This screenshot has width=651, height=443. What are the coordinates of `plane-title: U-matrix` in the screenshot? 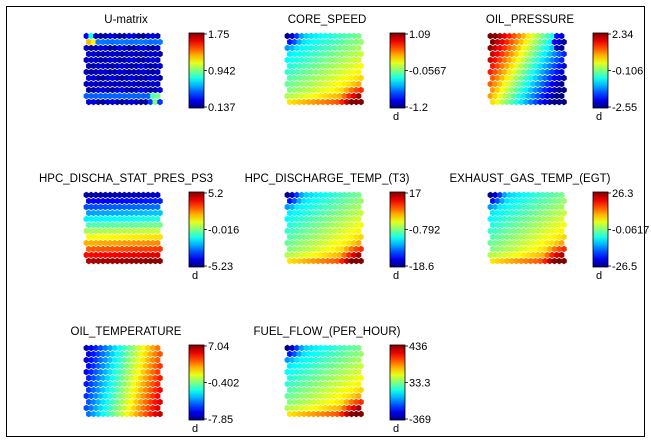 It's located at (126, 20).